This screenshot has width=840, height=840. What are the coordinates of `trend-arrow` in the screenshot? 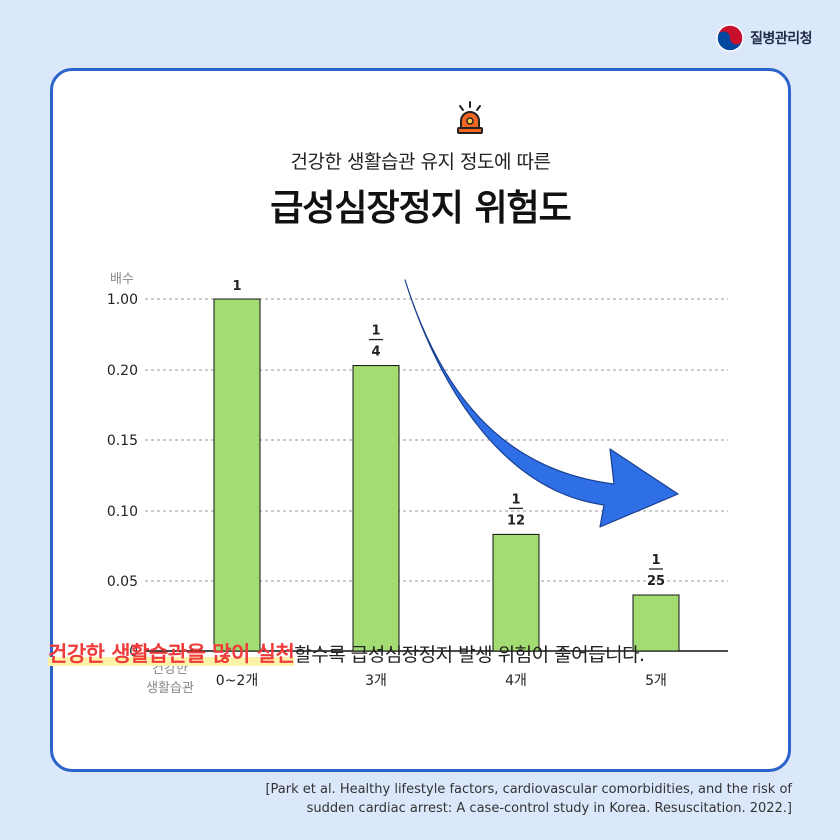 It's located at (541, 403).